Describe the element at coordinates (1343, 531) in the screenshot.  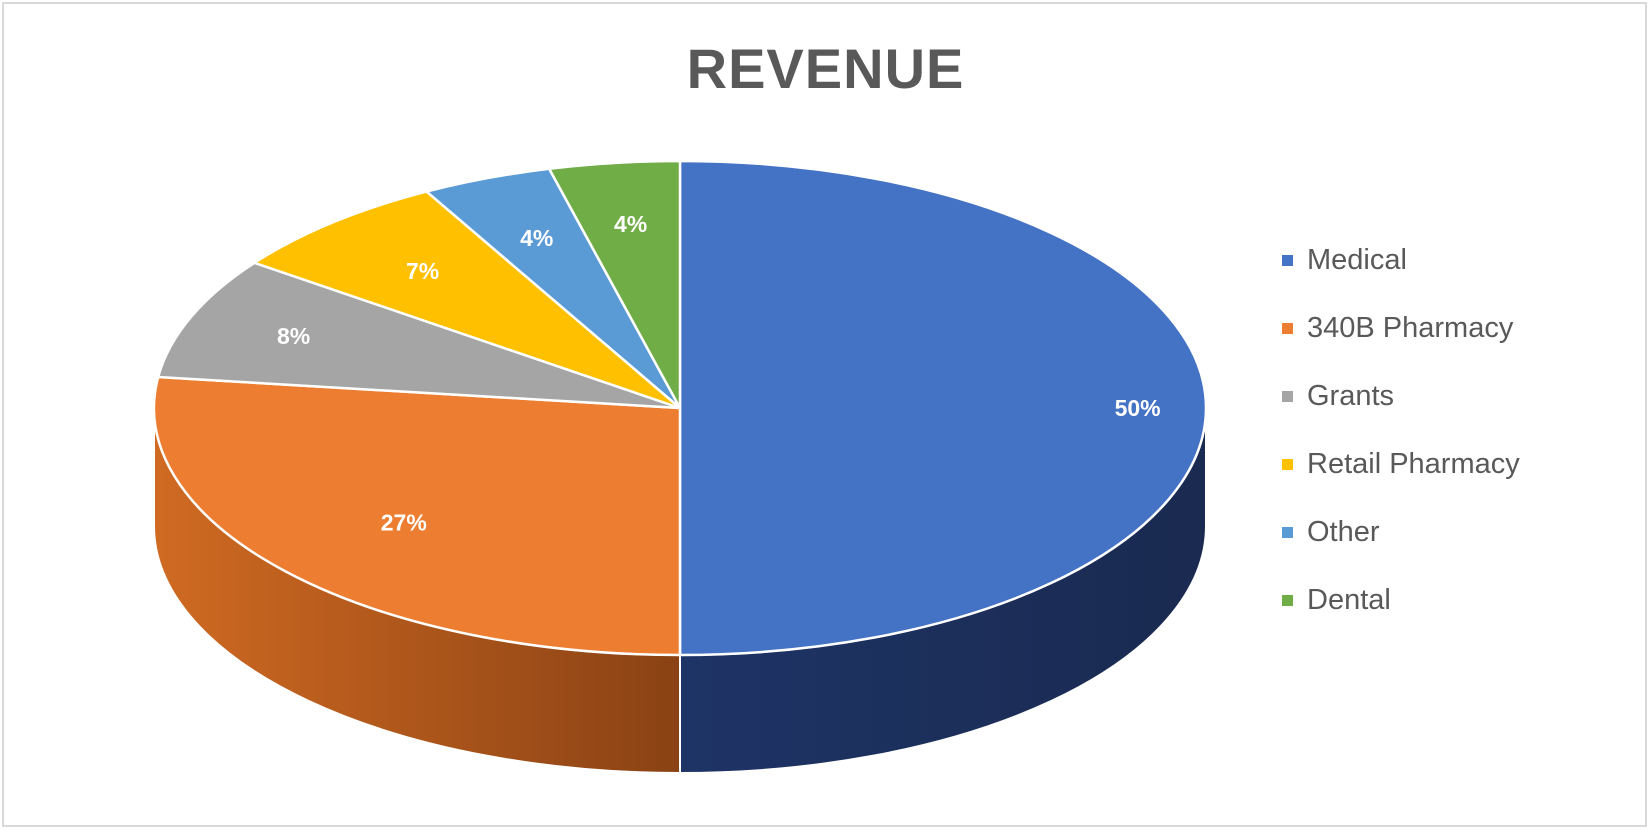
I see `legend-label: Other` at that location.